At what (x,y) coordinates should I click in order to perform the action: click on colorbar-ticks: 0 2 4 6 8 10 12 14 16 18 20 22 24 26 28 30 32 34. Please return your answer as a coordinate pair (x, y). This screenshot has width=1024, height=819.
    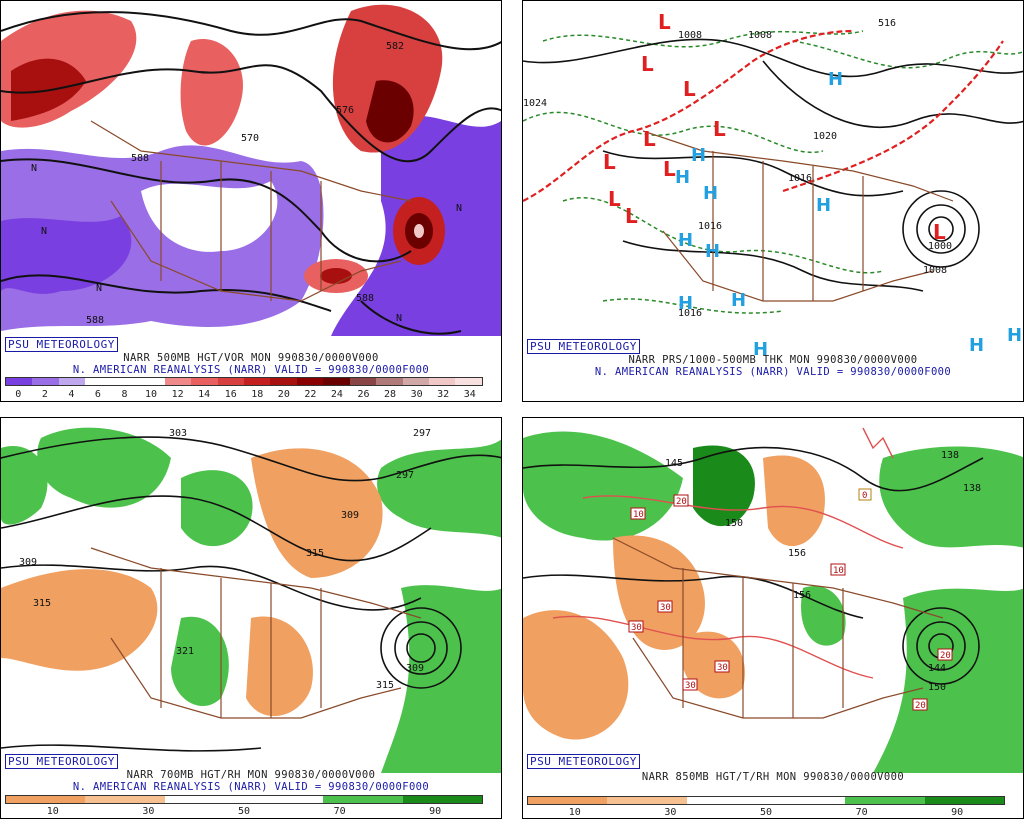
    Looking at the image, I should click on (251, 395).